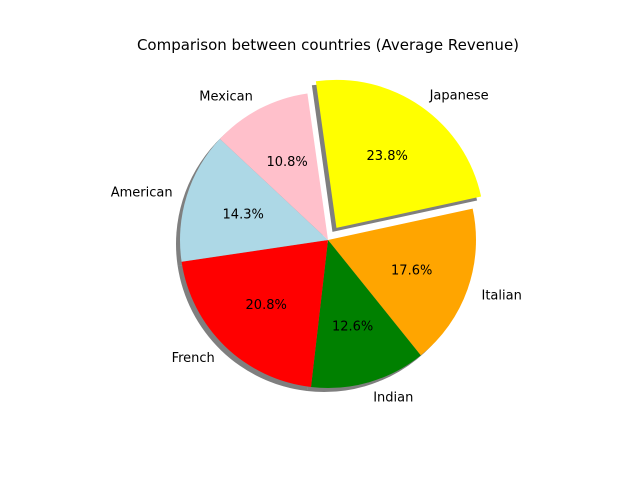 The width and height of the screenshot is (640, 480). I want to click on slice-french, so click(254, 314).